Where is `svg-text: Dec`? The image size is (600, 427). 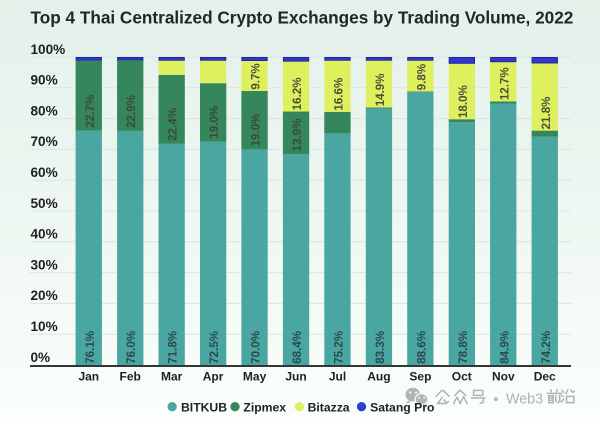 svg-text: Dec is located at coordinates (545, 377).